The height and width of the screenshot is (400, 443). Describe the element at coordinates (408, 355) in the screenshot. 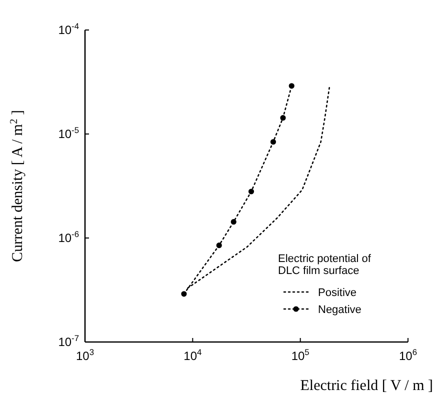

I see `x-tick-label: 10$^{6}$` at that location.